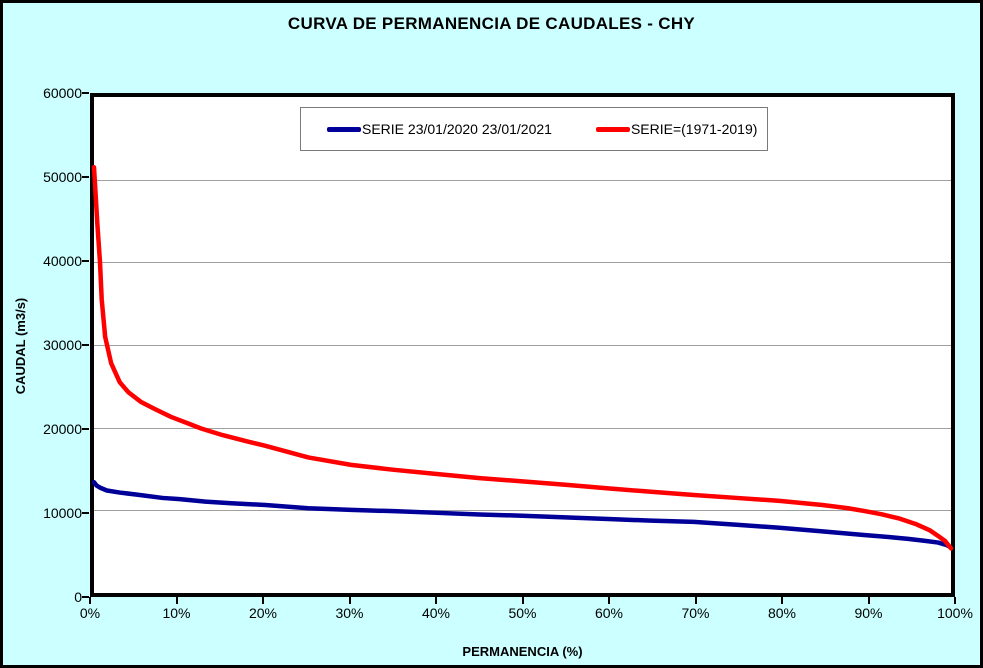 This screenshot has width=983, height=668. What do you see at coordinates (176, 613) in the screenshot?
I see `x-tick-label-10%: 10%` at bounding box center [176, 613].